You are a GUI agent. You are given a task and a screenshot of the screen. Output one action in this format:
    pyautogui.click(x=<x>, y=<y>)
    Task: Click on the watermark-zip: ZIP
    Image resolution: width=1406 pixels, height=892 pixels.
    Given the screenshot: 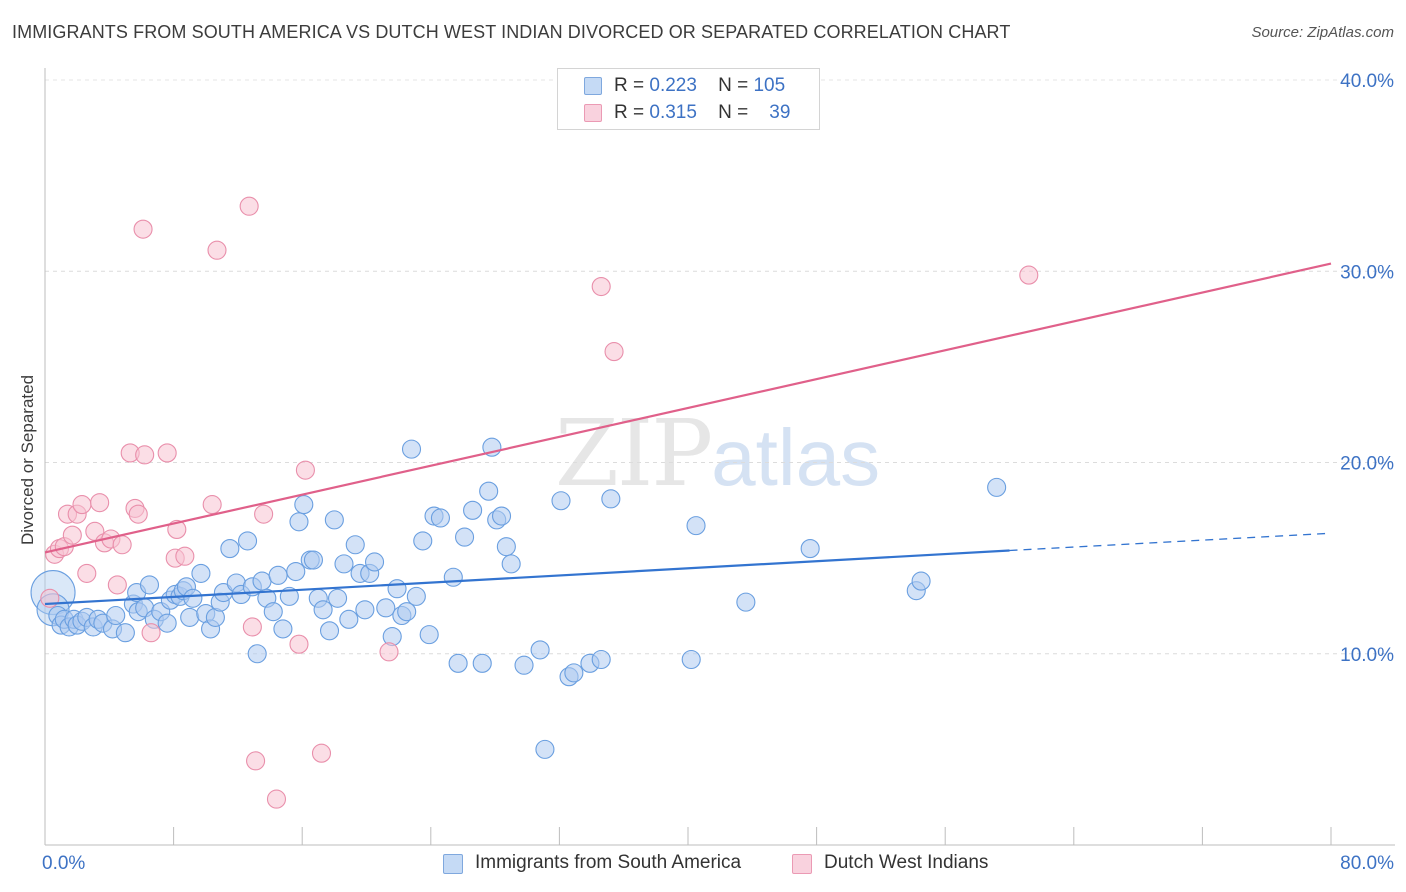 What is the action you would take?
    pyautogui.click(x=634, y=453)
    